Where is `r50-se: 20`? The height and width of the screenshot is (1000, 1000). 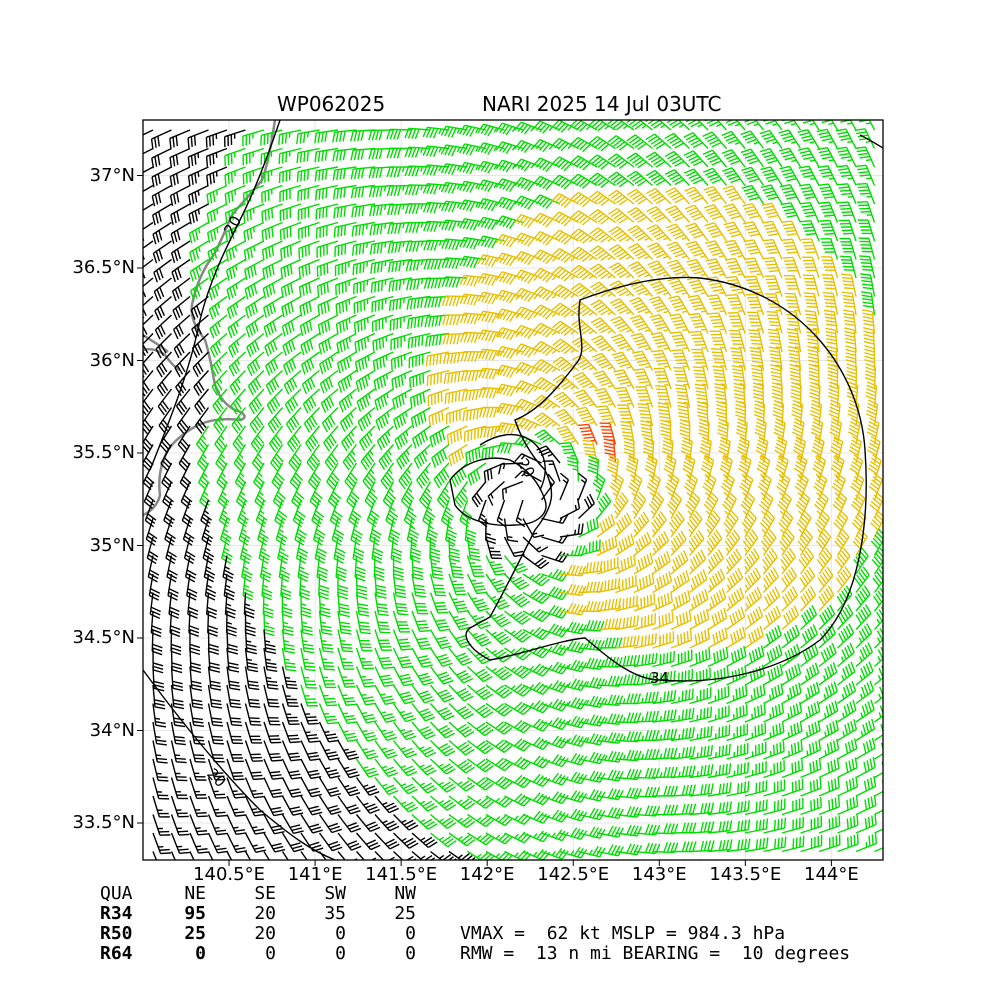
r50-se: 20 is located at coordinates (265, 933).